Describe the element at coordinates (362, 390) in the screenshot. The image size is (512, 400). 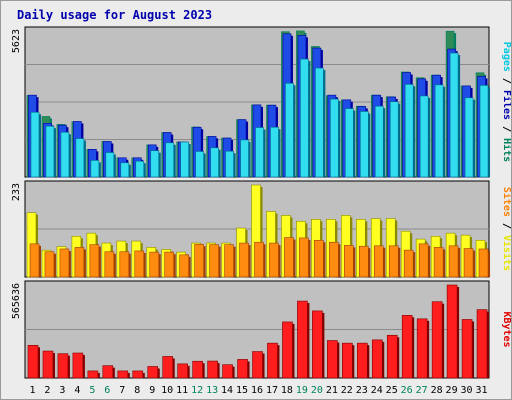
I see `x-tick-label: 23` at that location.